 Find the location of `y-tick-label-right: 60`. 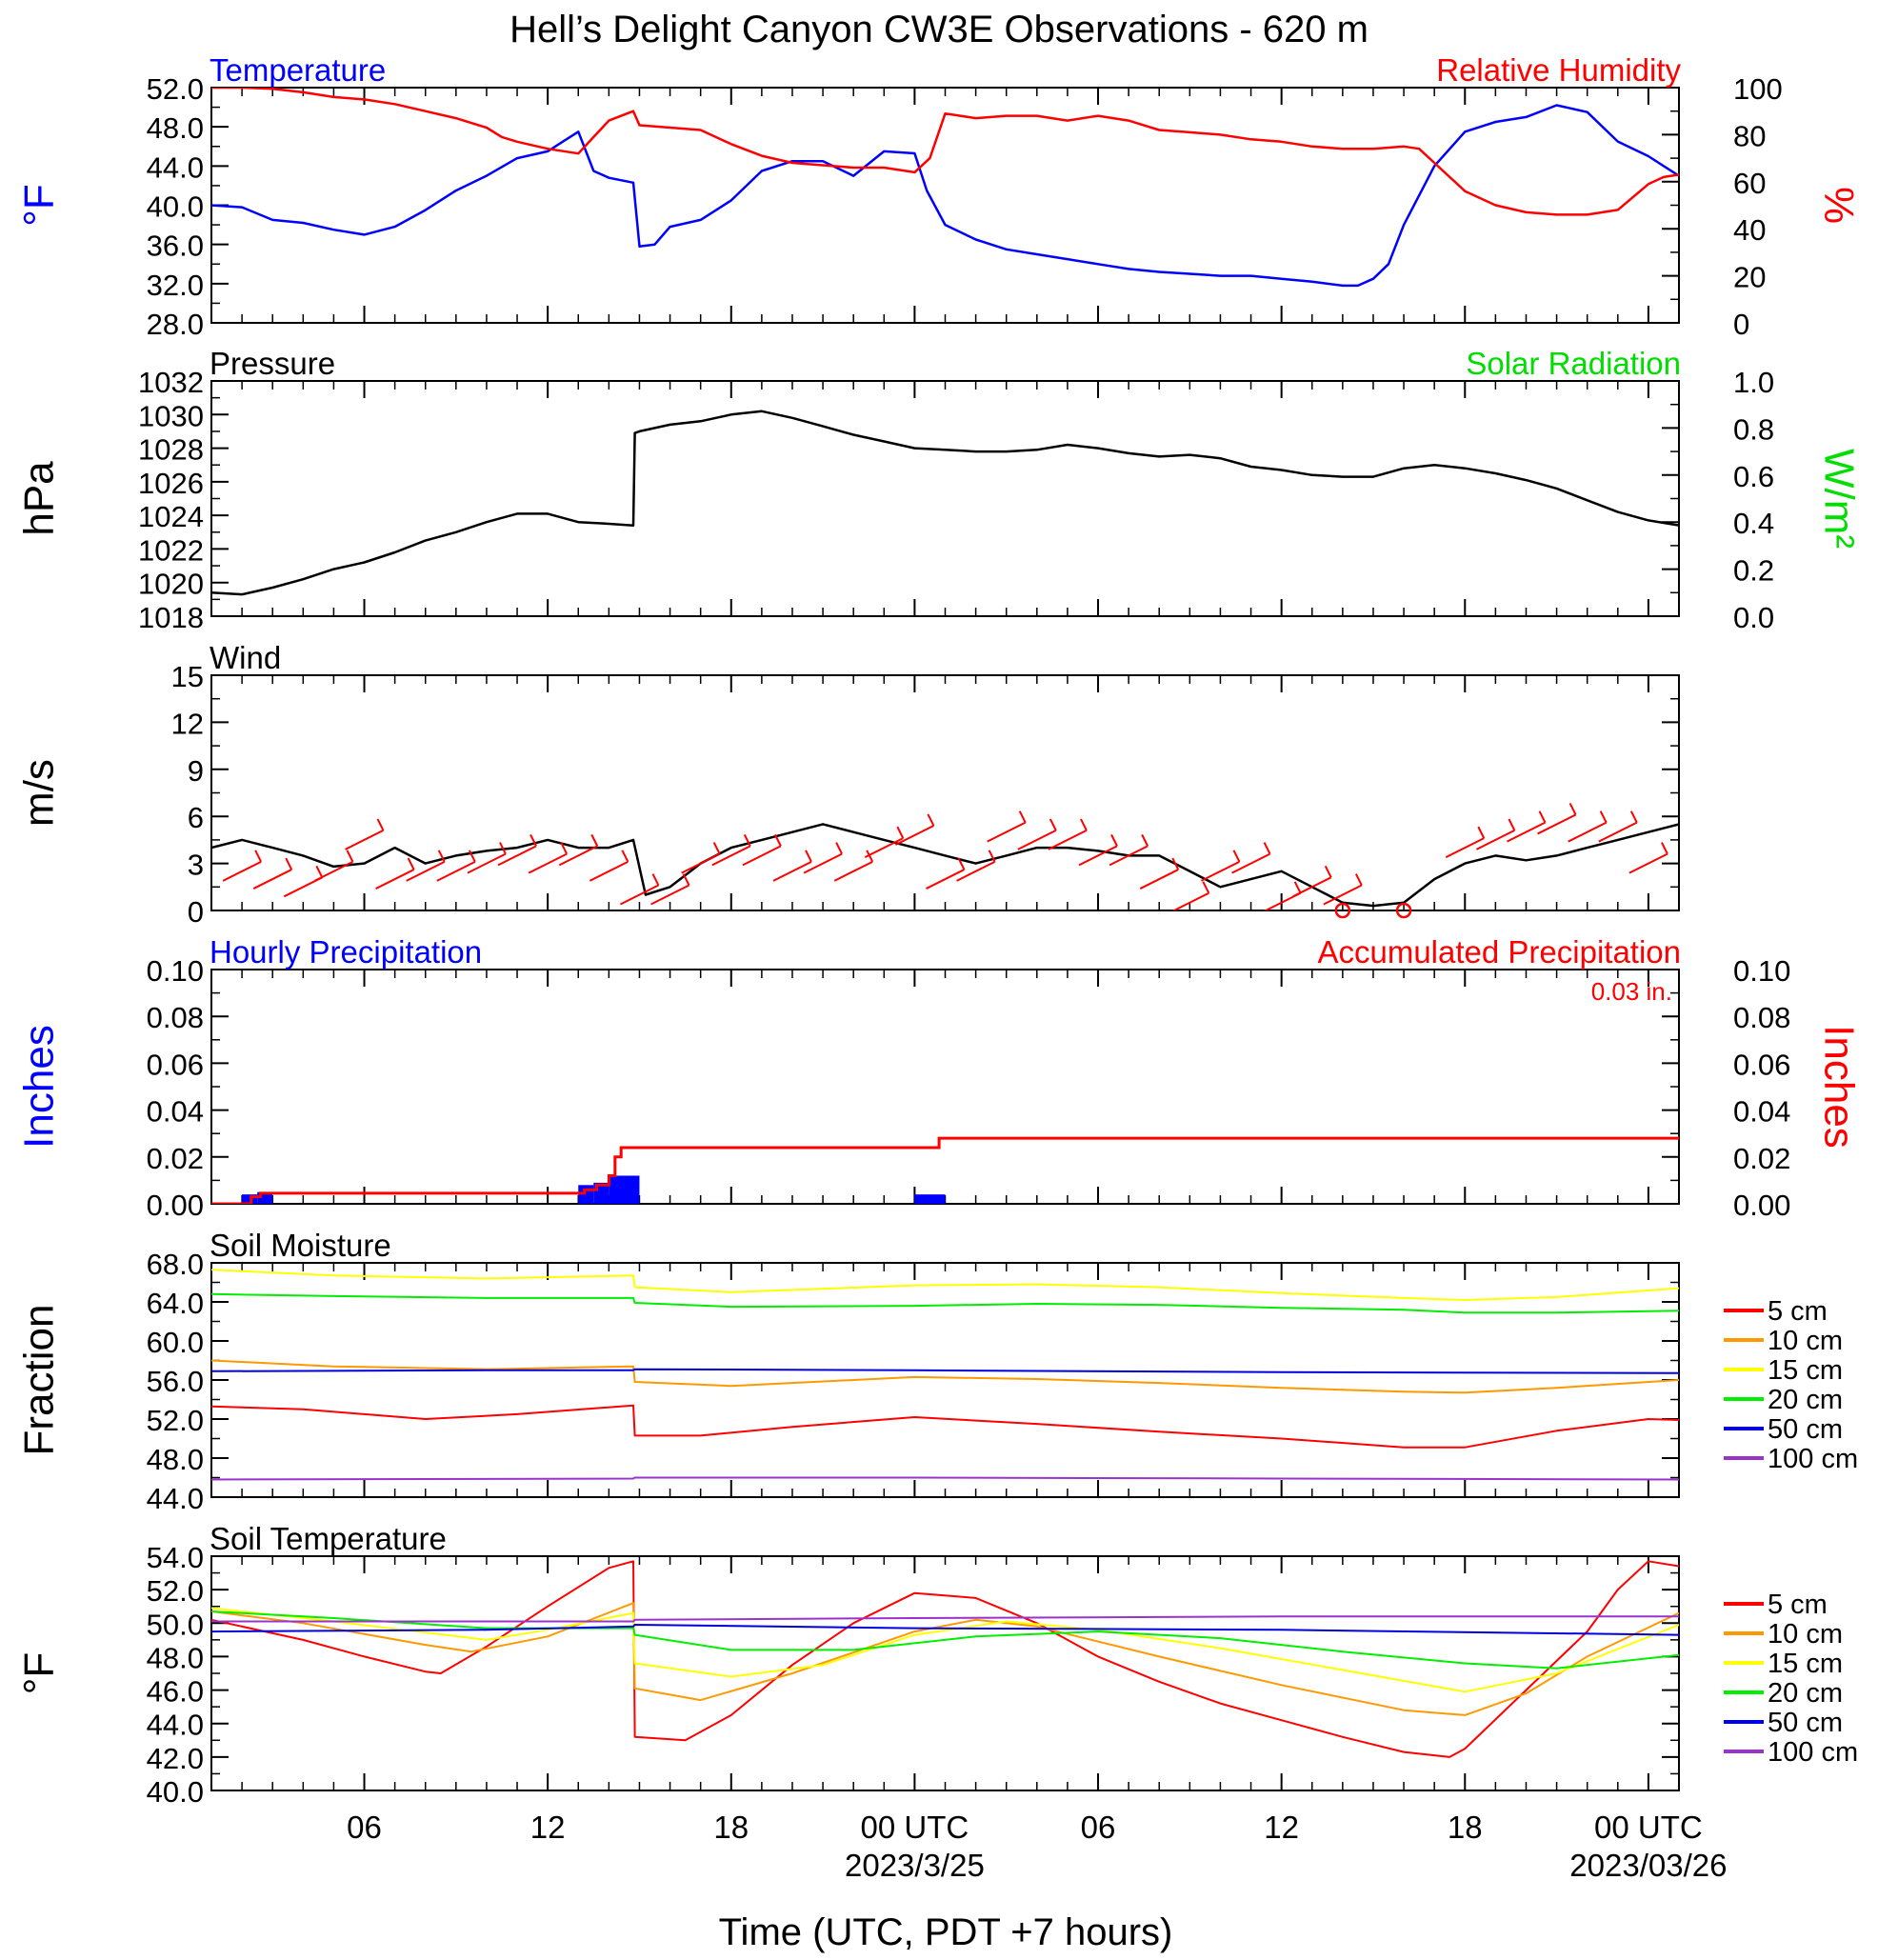

y-tick-label-right: 60 is located at coordinates (1749, 183).